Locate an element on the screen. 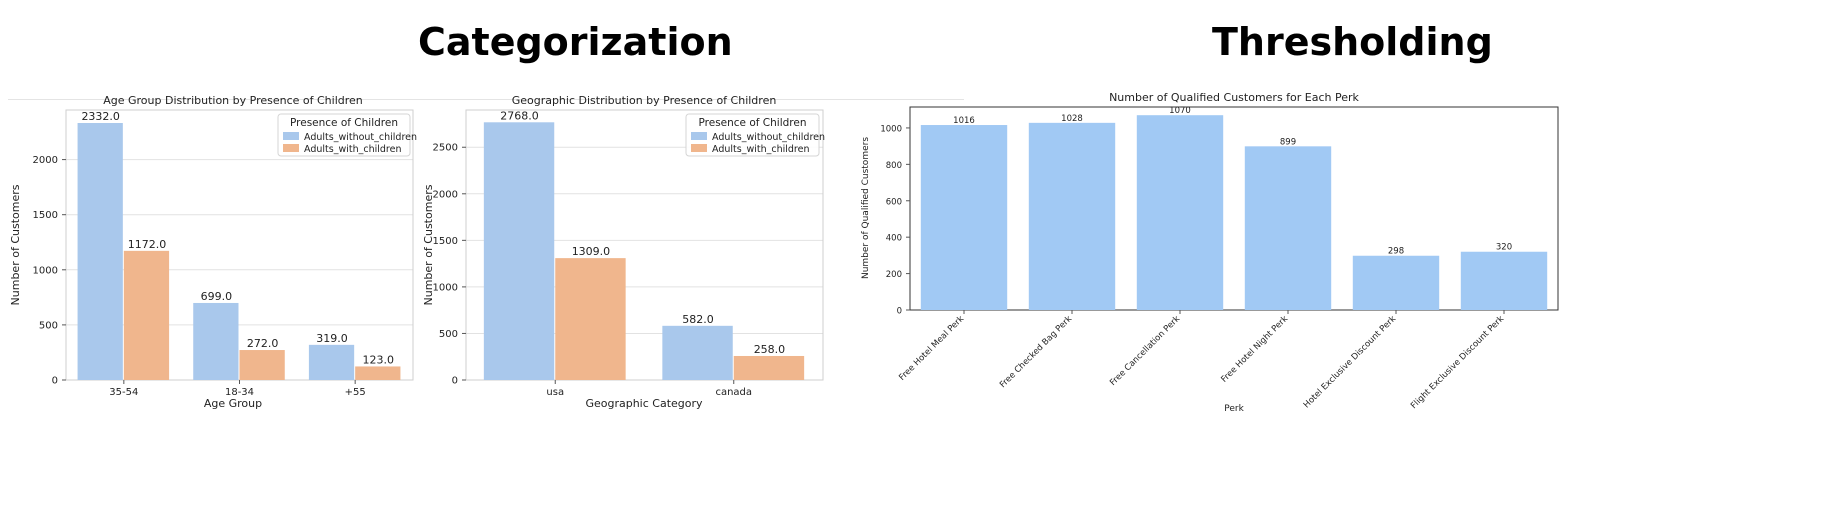 This screenshot has height=506, width=1822. bar-value-label: 319.0 is located at coordinates (332, 338).